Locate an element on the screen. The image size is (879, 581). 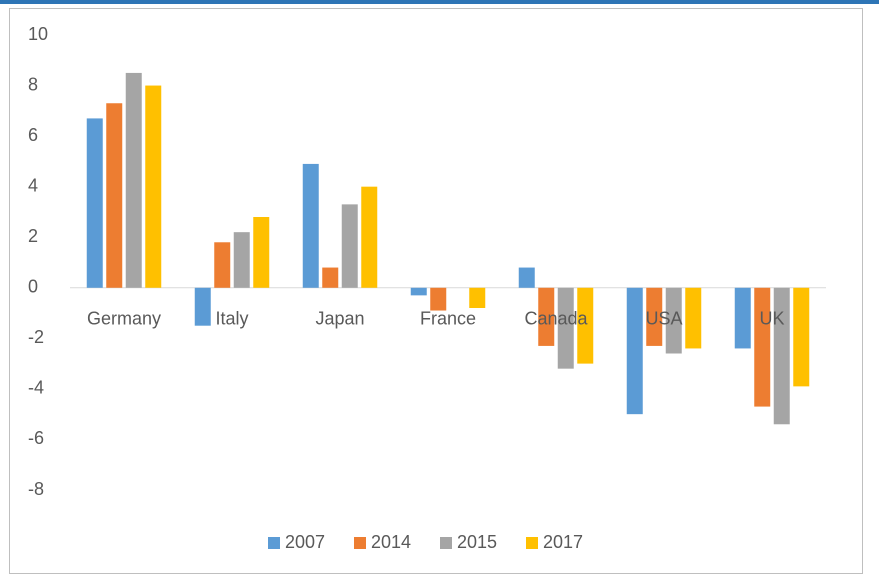
y-tick-label: 8 is located at coordinates (33, 84).